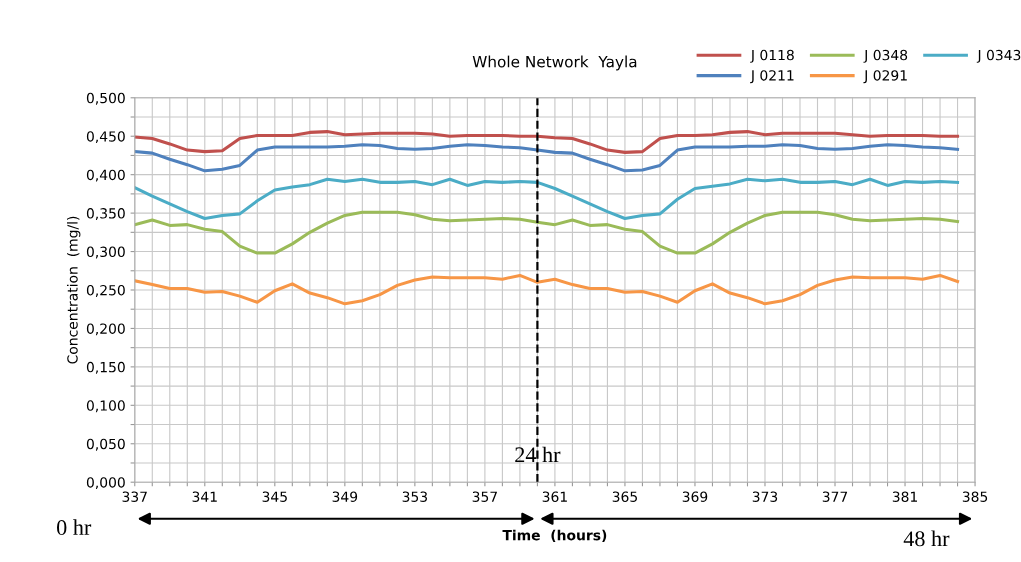 This screenshot has height=562, width=1021. What do you see at coordinates (554, 63) in the screenshot?
I see `chart-title: Whole Network Yayla` at bounding box center [554, 63].